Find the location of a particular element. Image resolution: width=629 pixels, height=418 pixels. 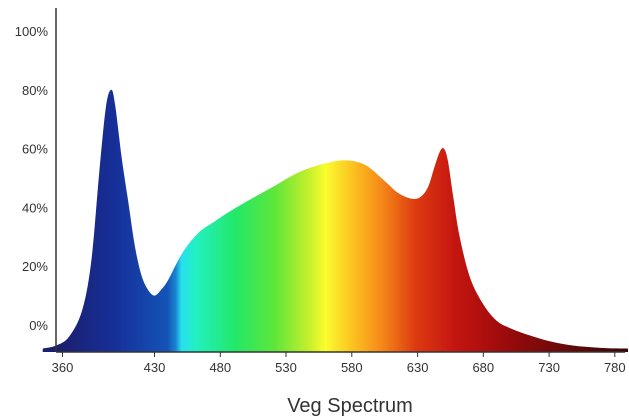

y-tick-label: 0% is located at coordinates (38, 325).